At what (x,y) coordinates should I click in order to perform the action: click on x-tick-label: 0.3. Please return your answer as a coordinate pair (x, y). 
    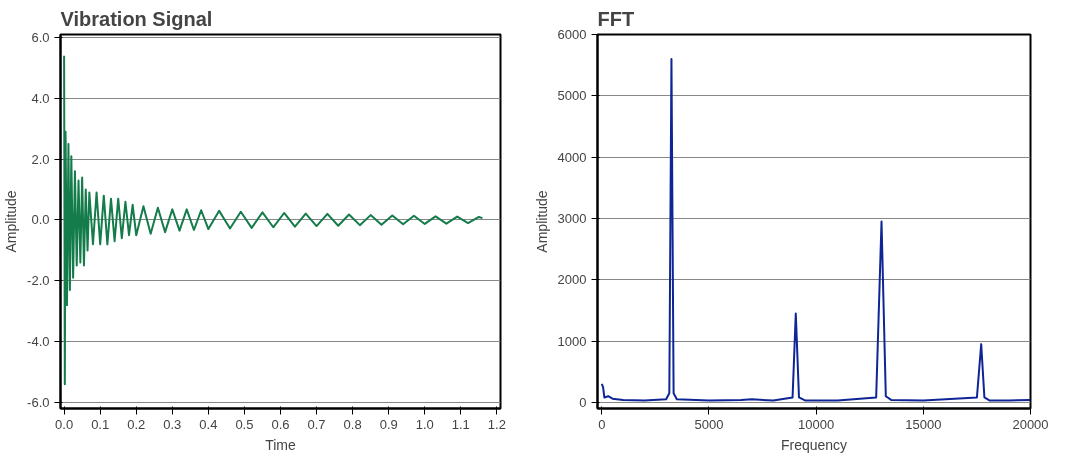
    Looking at the image, I should click on (172, 424).